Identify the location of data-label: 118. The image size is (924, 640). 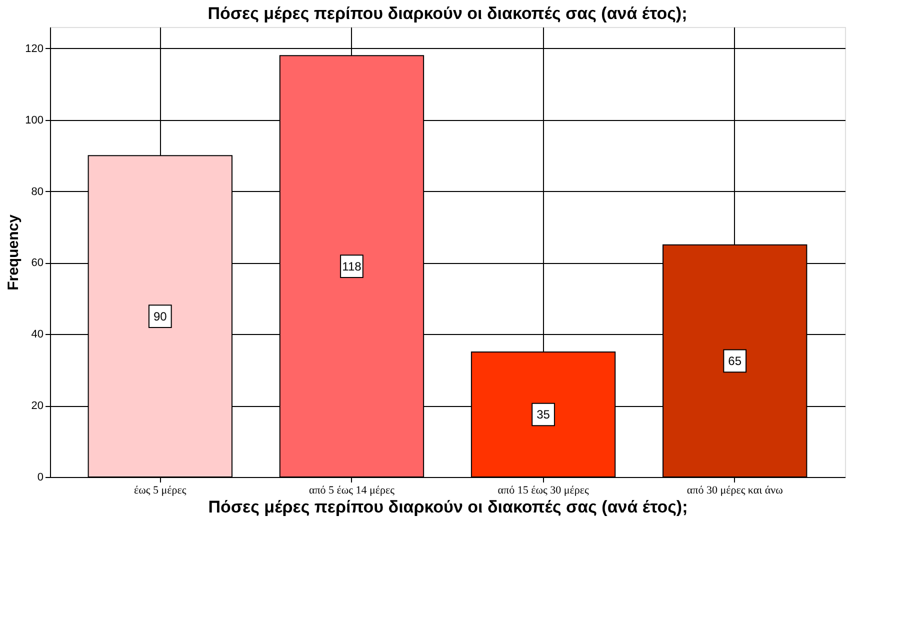
(352, 266).